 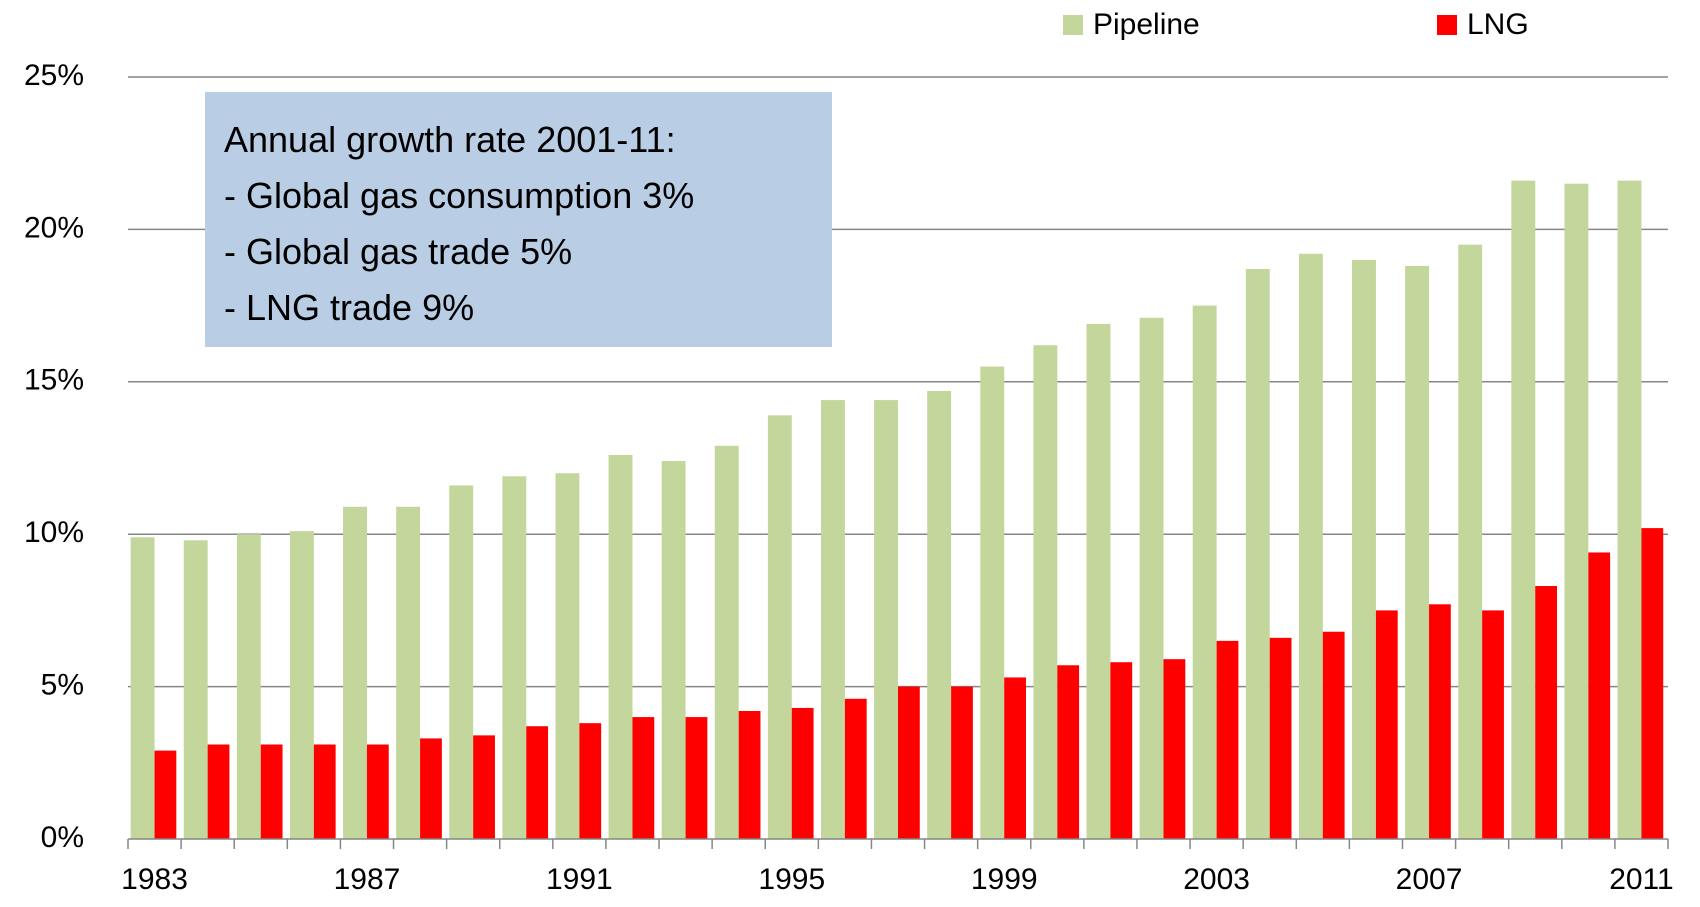 I want to click on x-tick-label: 2003, so click(x=1216, y=879).